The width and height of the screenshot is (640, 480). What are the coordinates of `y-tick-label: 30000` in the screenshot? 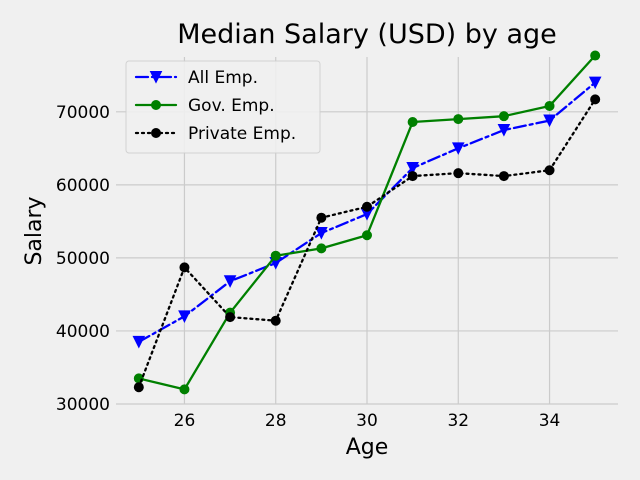 It's located at (83, 405).